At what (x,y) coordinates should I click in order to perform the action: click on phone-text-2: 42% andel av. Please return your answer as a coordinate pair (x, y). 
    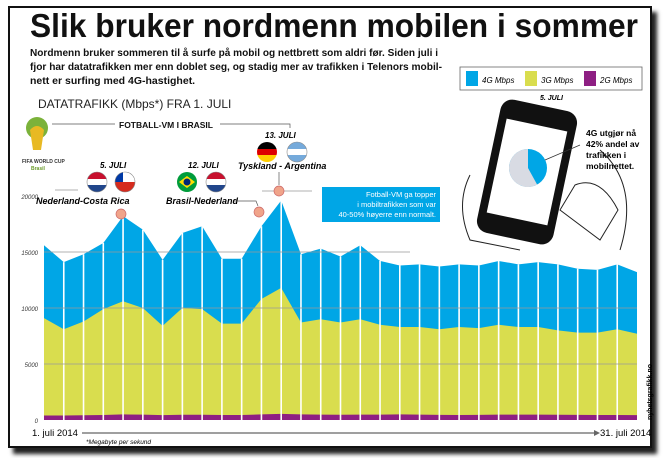
    Looking at the image, I should click on (613, 144).